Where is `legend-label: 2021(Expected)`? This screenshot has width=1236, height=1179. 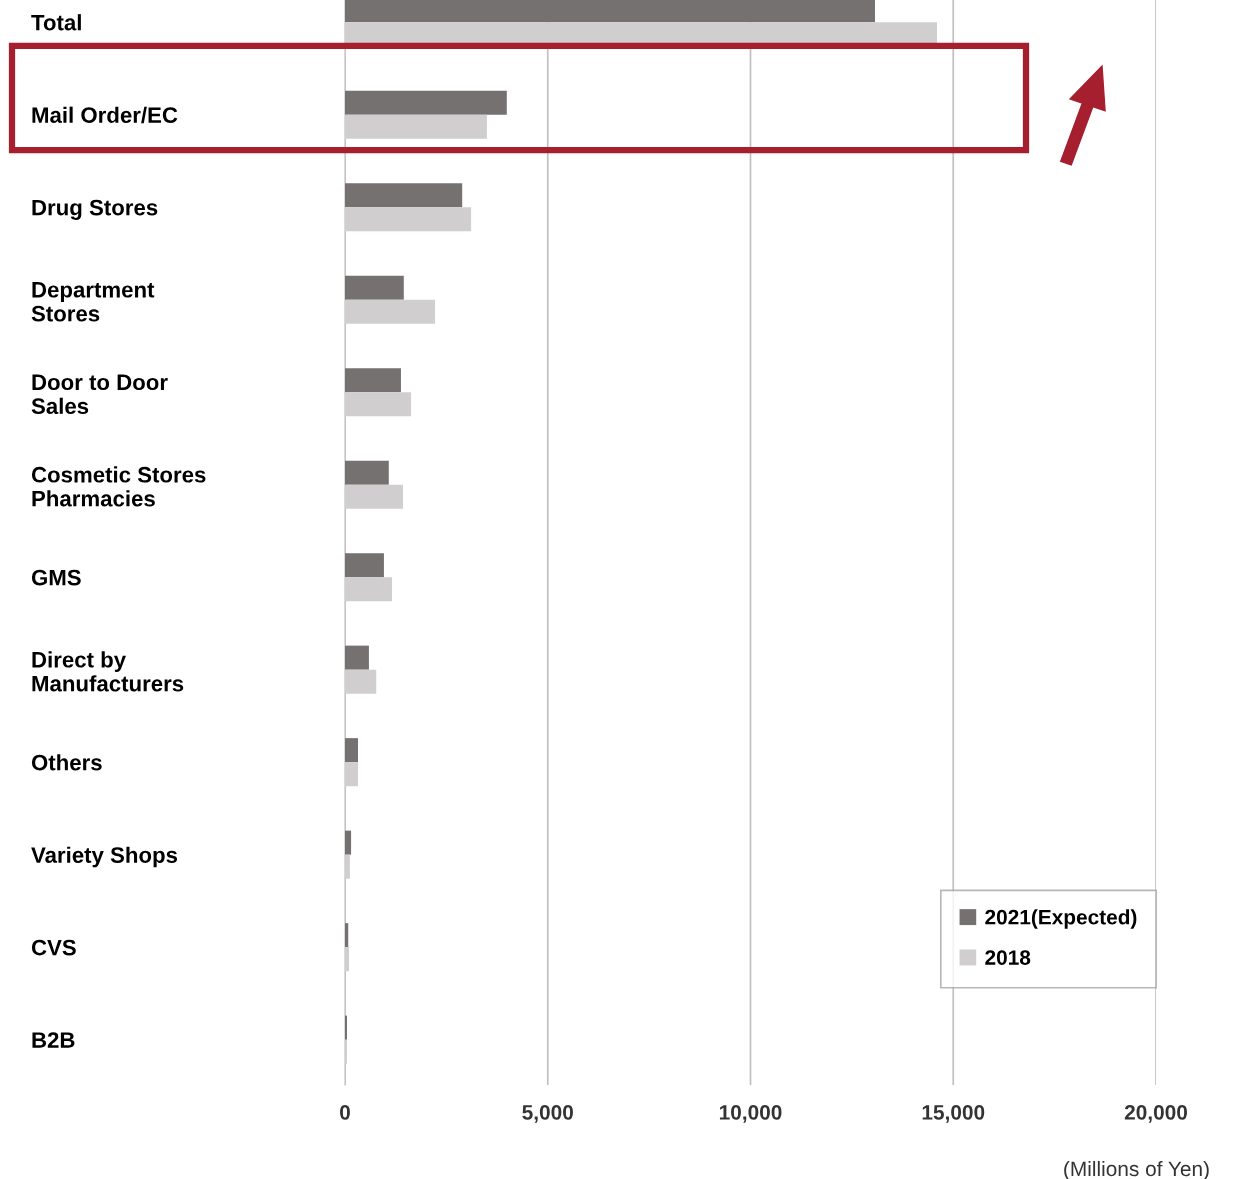 legend-label: 2021(Expected) is located at coordinates (1061, 919).